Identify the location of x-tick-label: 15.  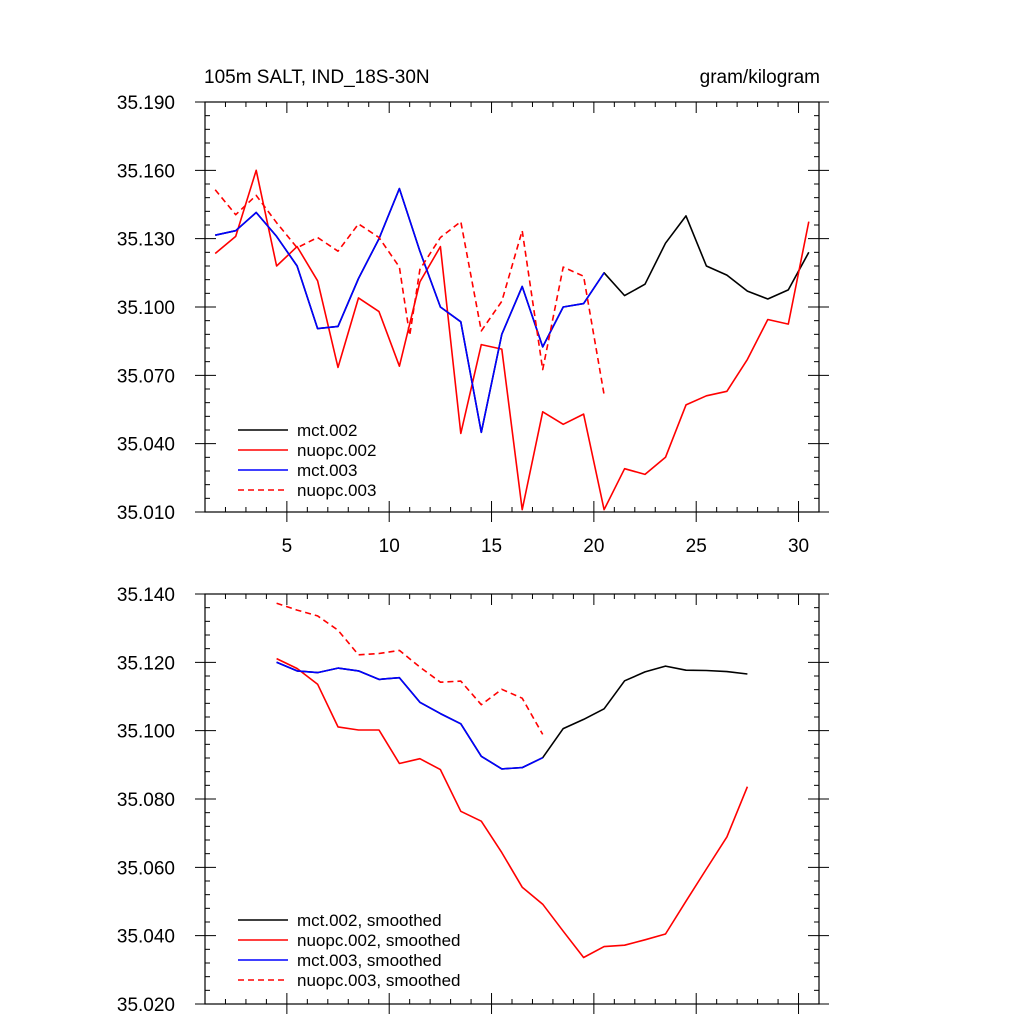
(491, 546).